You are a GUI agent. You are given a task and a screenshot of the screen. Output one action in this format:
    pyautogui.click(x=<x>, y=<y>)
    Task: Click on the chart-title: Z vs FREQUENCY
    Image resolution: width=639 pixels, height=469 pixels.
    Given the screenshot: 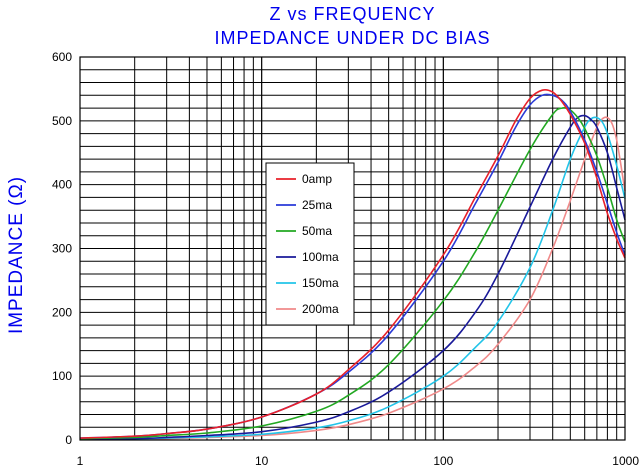 What is the action you would take?
    pyautogui.click(x=352, y=14)
    